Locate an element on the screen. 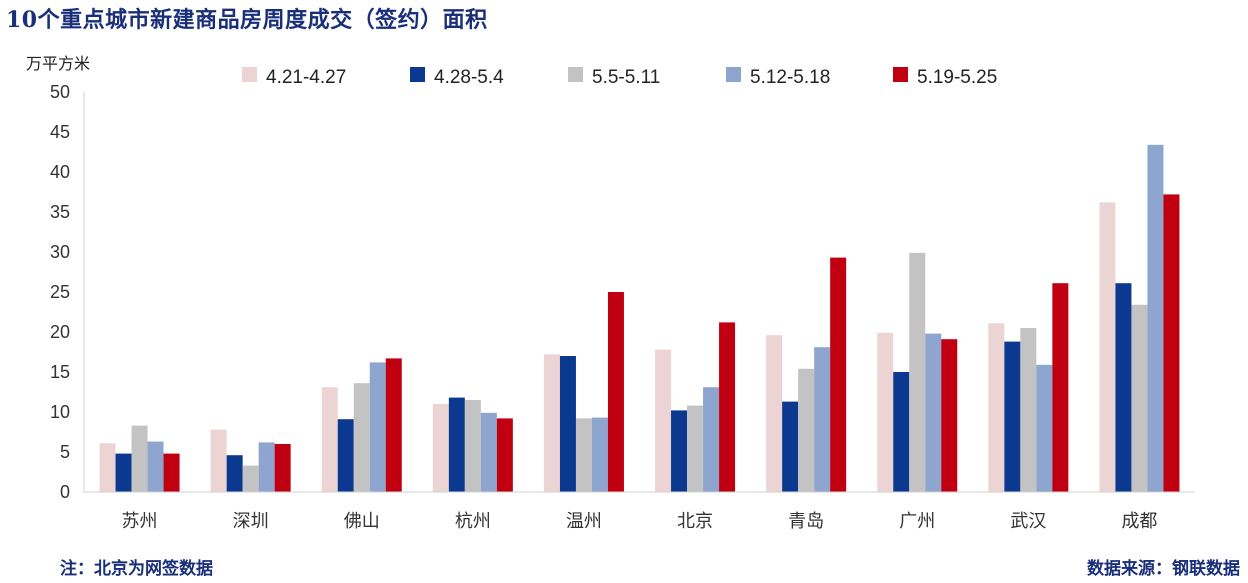 The image size is (1248, 583). bar-佛山-5.12-5.18 is located at coordinates (377, 427).